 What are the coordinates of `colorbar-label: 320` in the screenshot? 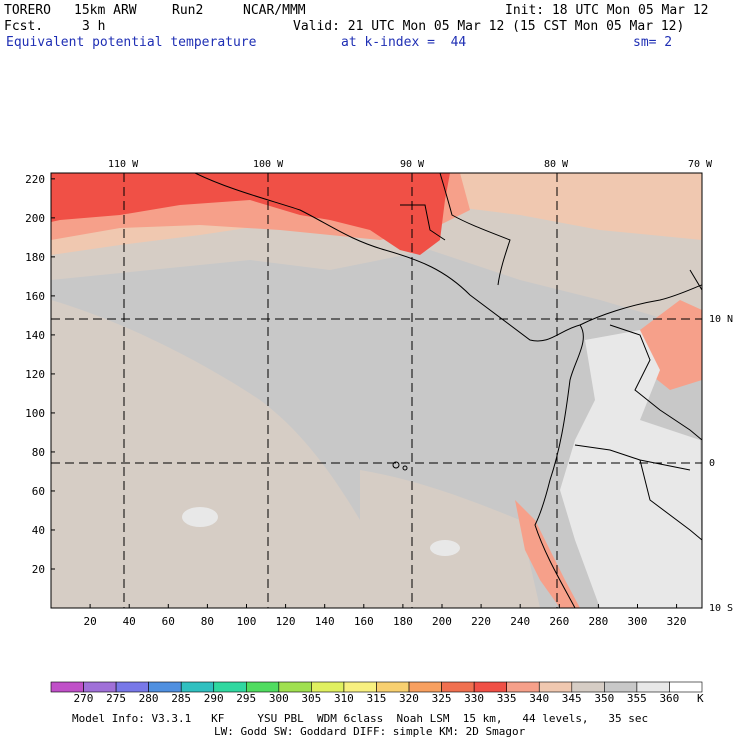 It's located at (409, 698).